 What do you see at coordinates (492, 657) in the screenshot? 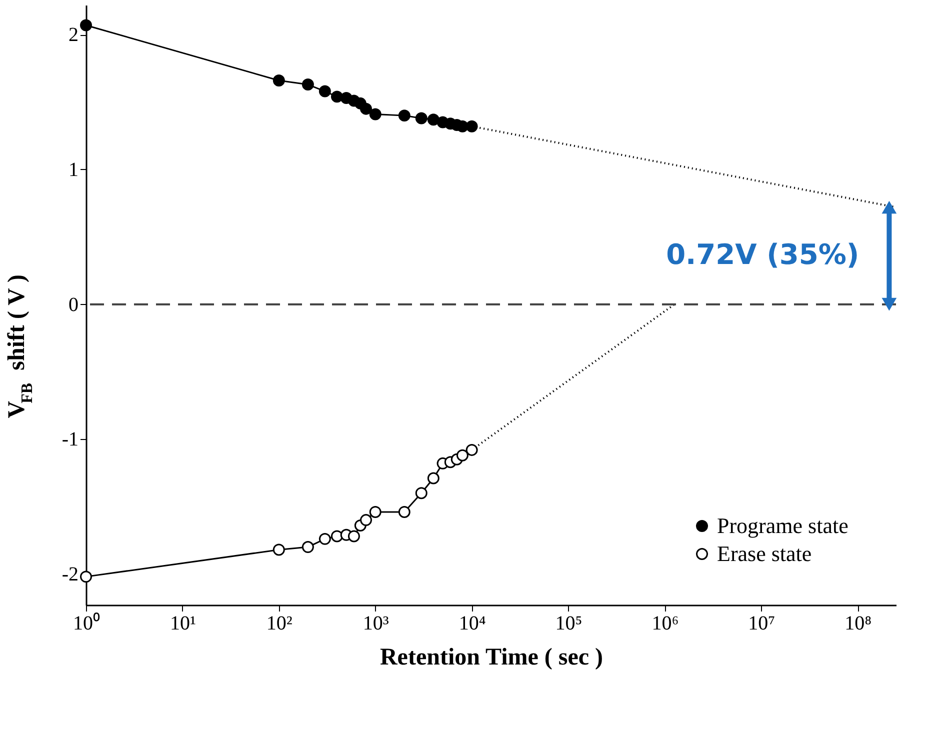
I see `x-axis-title: Retention Time ( sec )` at bounding box center [492, 657].